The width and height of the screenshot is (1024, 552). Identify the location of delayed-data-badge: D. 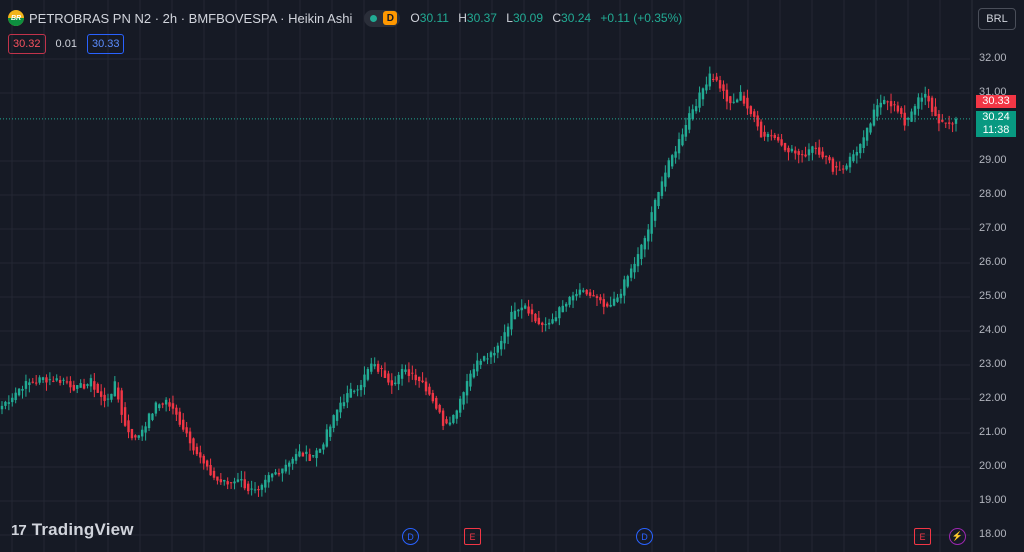
(390, 18).